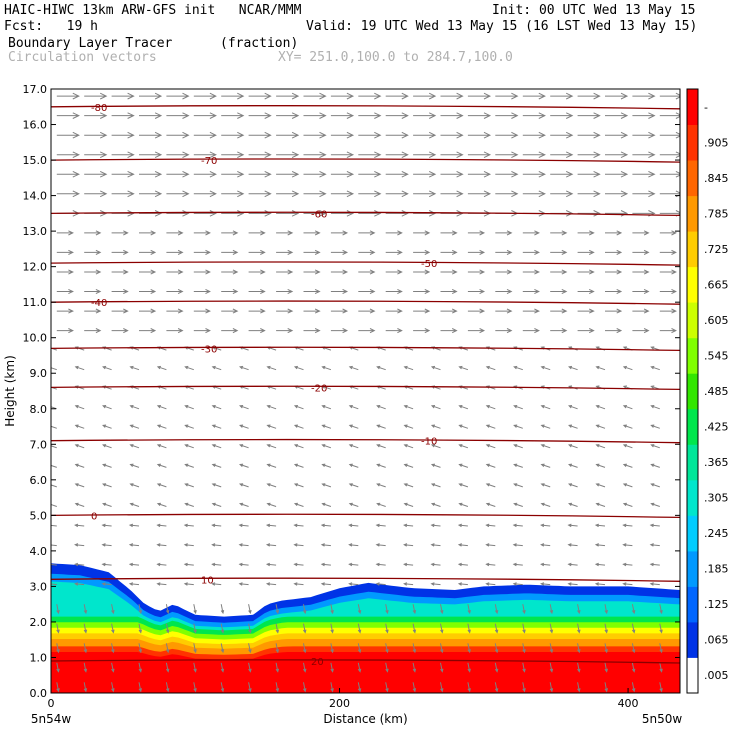  What do you see at coordinates (716, 391) in the screenshot?
I see `colorbar-label: .485` at bounding box center [716, 391].